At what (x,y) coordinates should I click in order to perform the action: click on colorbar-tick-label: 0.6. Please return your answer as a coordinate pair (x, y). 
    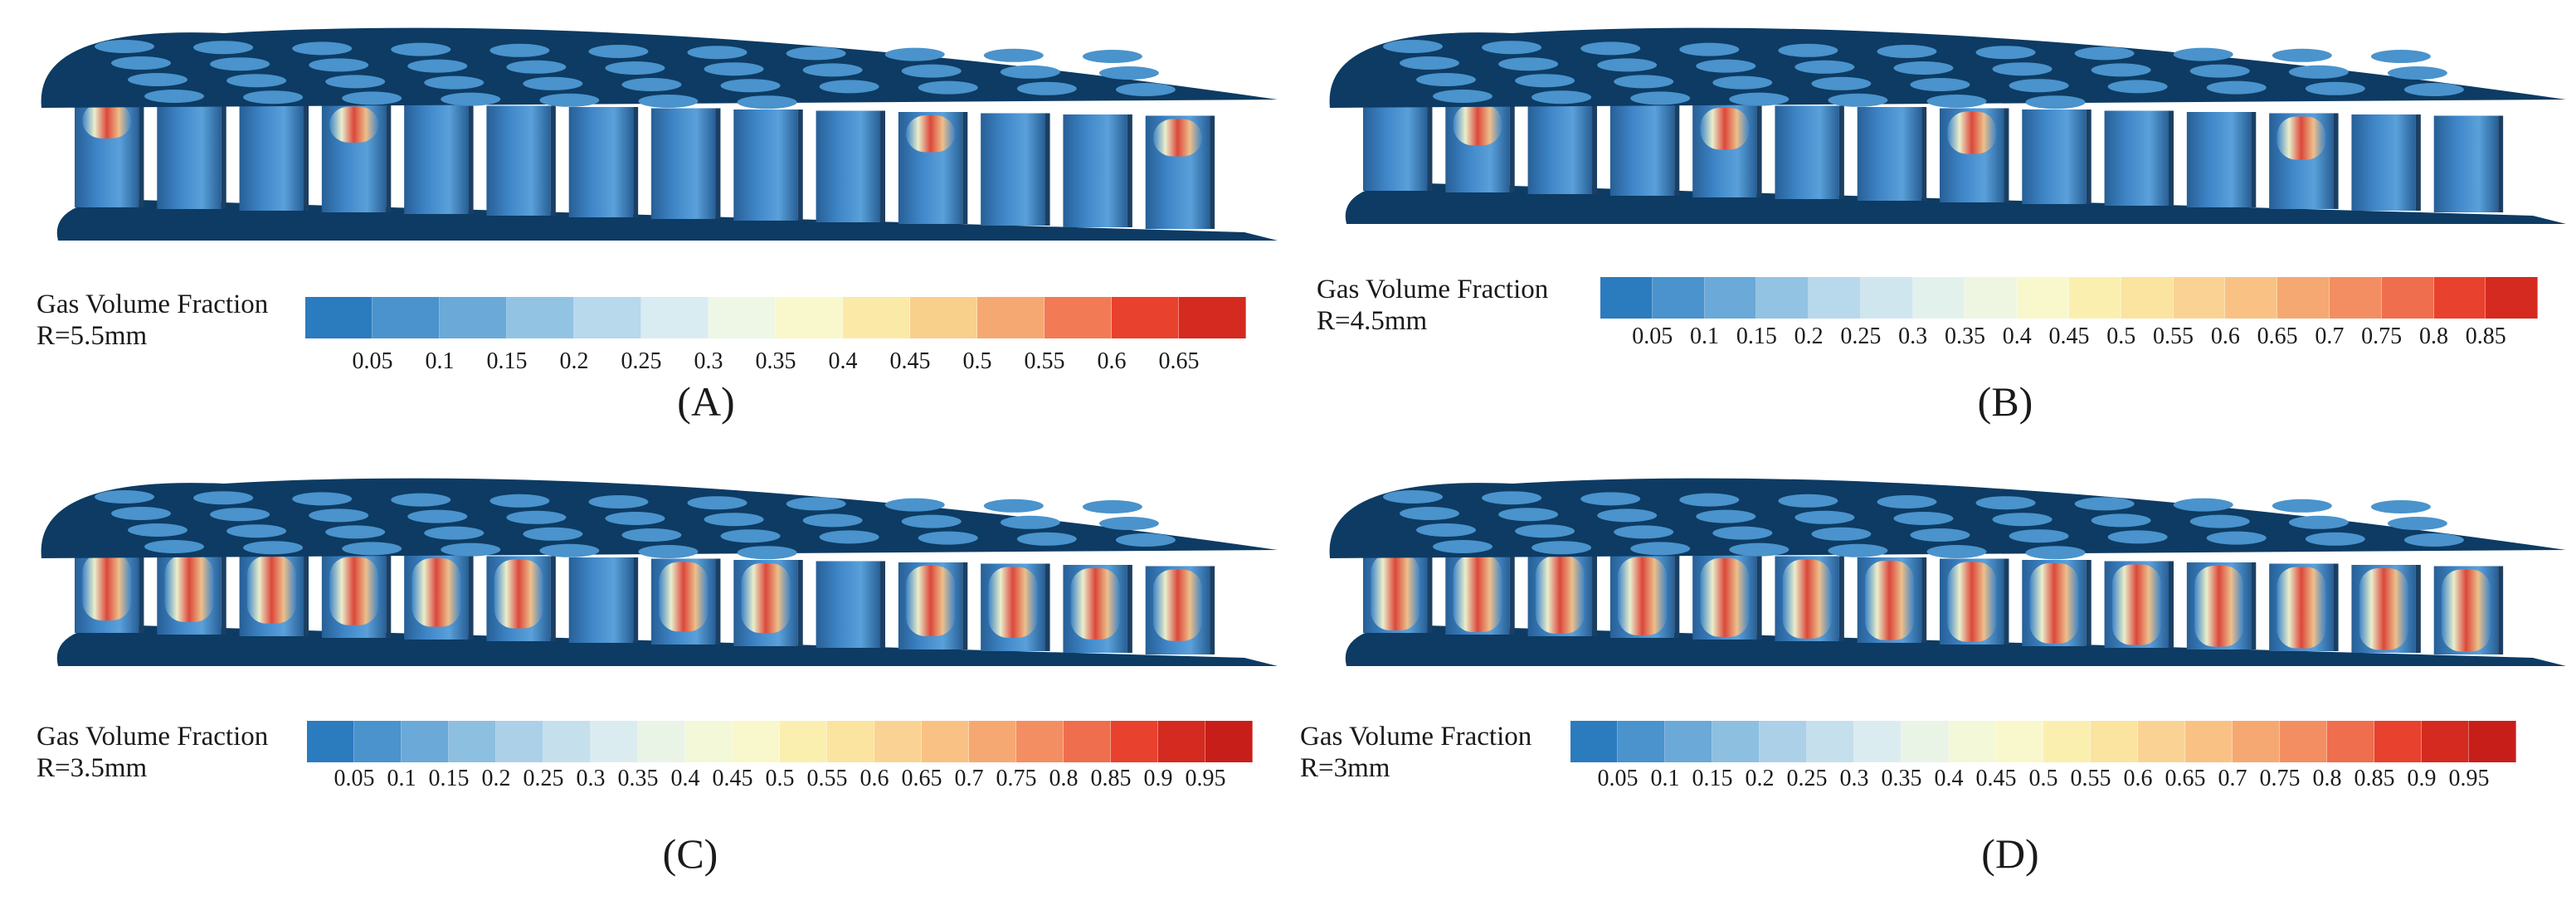
    Looking at the image, I should click on (1112, 361).